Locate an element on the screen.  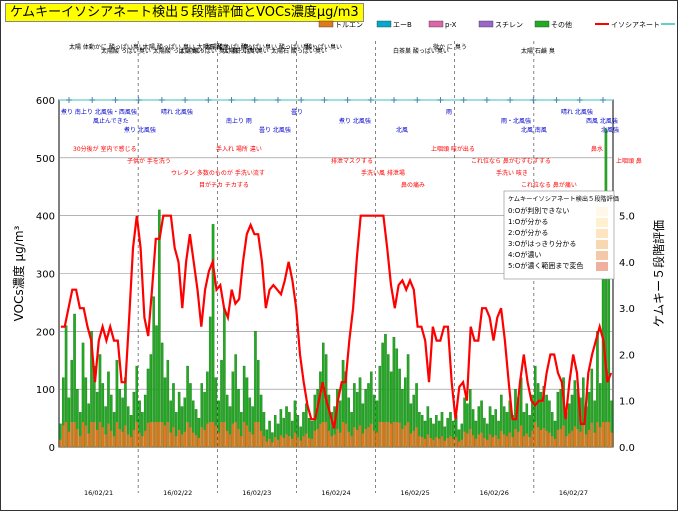
chart-title: ケムキーイソシアネート検出５段階評価とVOCs濃度μg/m3 is located at coordinates (184, 12).